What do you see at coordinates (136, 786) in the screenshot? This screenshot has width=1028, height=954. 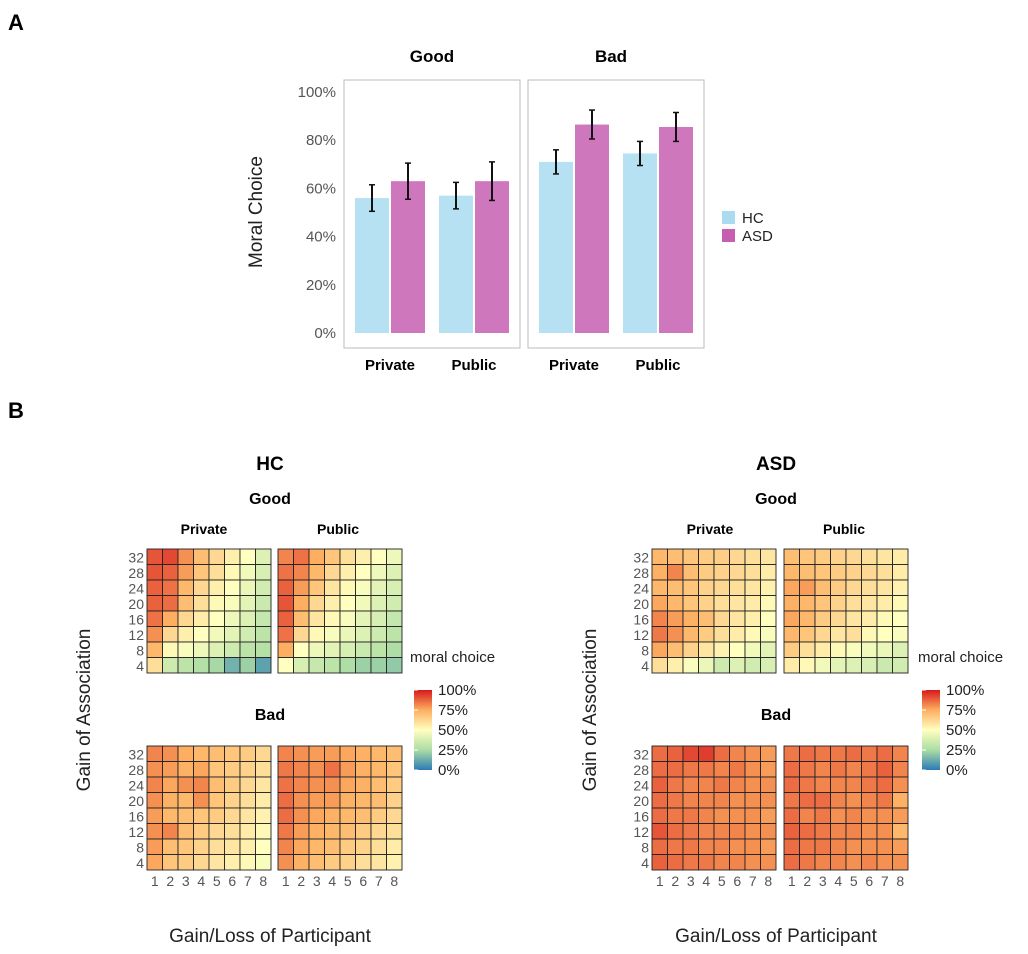 I see `heatmap-y-tick: 24` at bounding box center [136, 786].